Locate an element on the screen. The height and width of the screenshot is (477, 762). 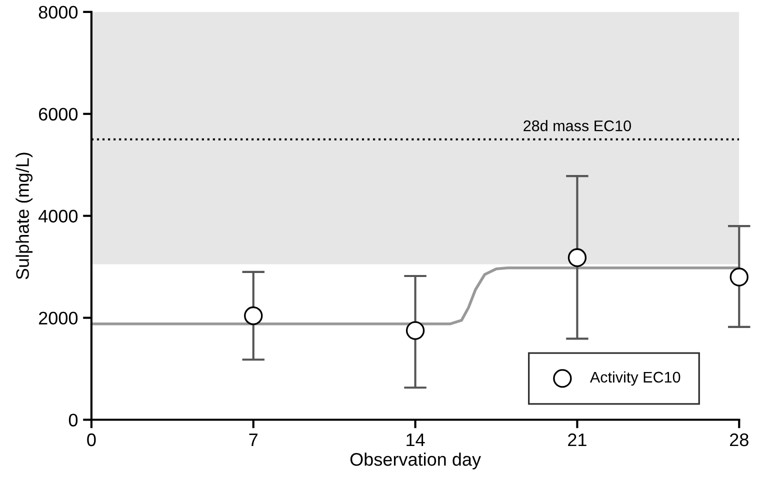
y-tick-label: 8000 is located at coordinates (58, 12).